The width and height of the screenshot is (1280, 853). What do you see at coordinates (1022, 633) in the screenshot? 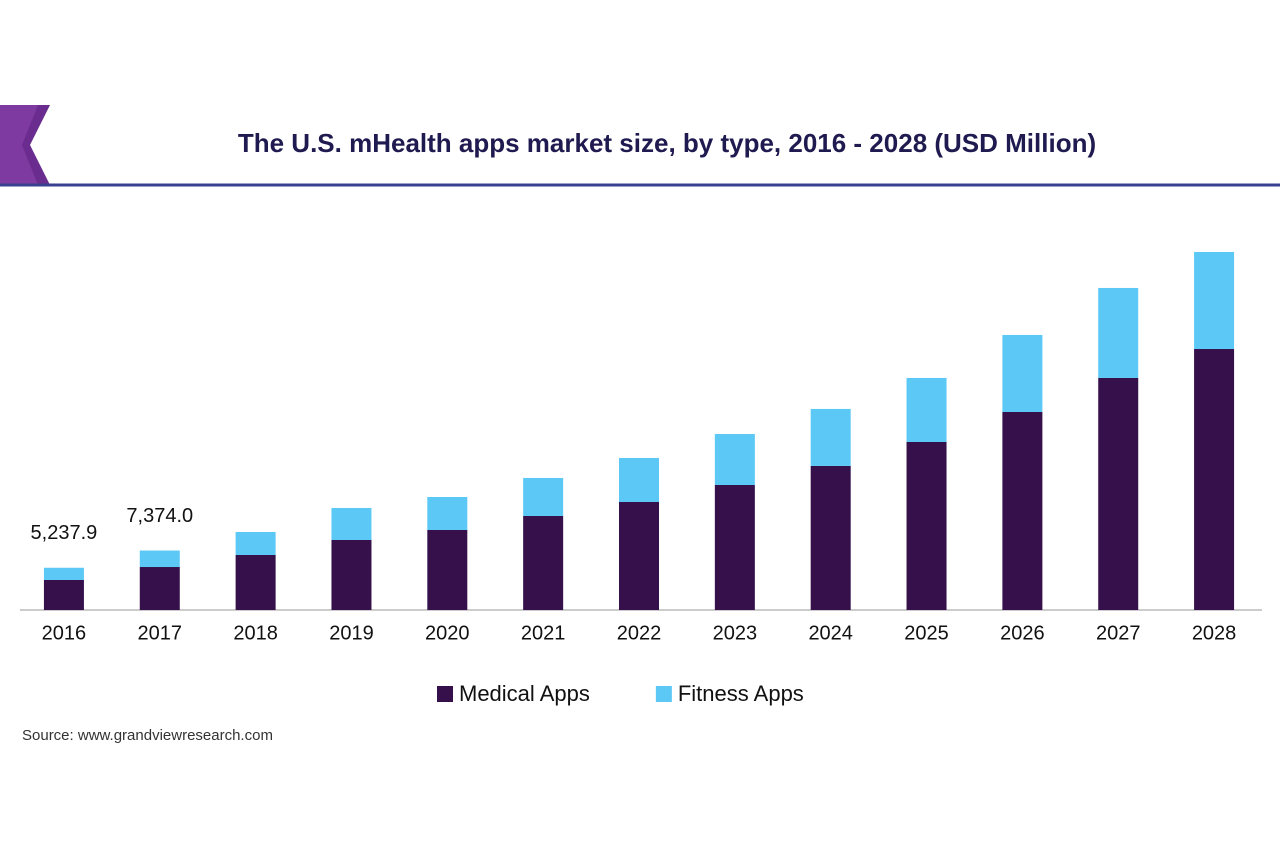
I see `x-tick-label: 2026` at bounding box center [1022, 633].